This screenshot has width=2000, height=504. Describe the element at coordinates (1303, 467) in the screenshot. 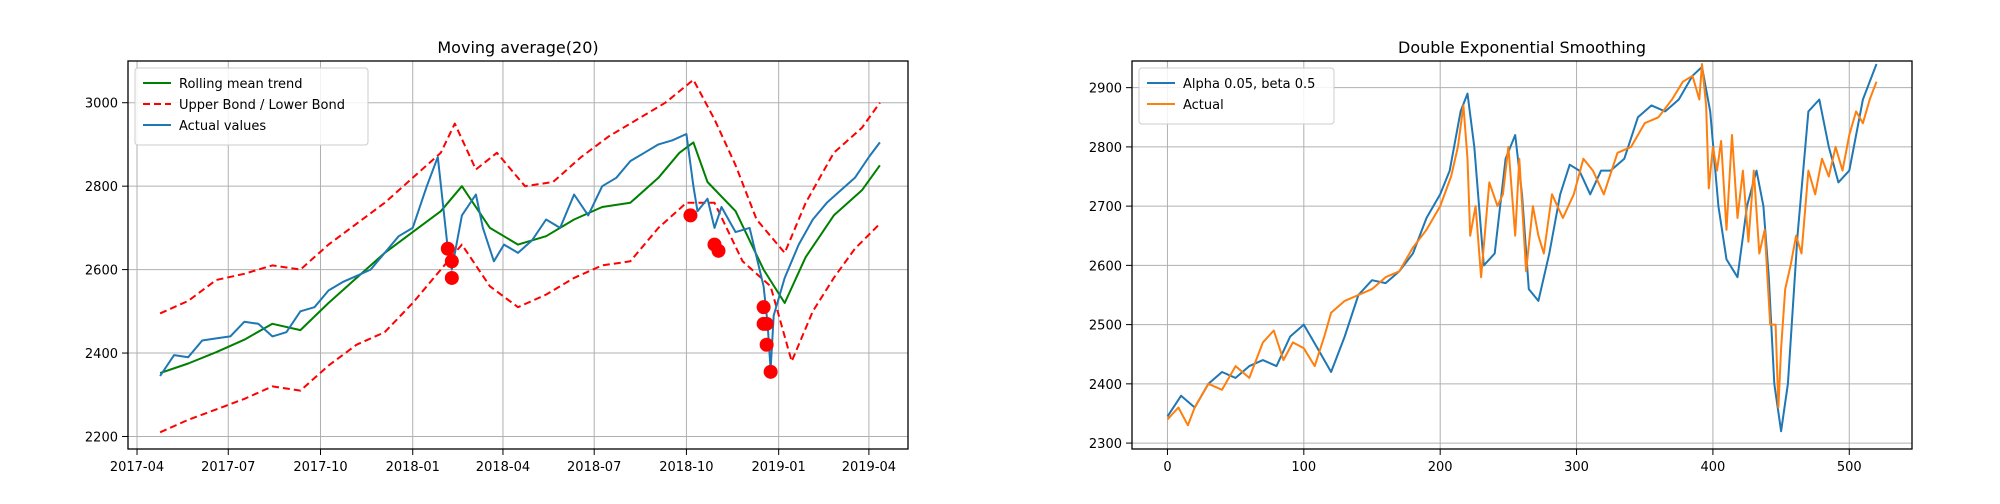

I see `x-tick-label: 100` at that location.